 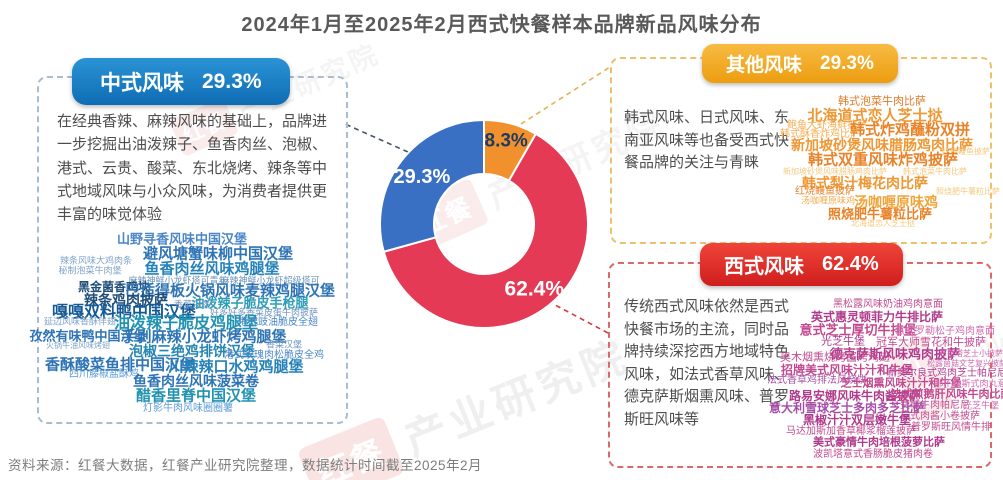 What do you see at coordinates (707, 140) in the screenshot?
I see `other-flavor-description: 韩式风味、日式风味、东南亚风味等也备受西式快餐品牌的关注与青睐` at bounding box center [707, 140].